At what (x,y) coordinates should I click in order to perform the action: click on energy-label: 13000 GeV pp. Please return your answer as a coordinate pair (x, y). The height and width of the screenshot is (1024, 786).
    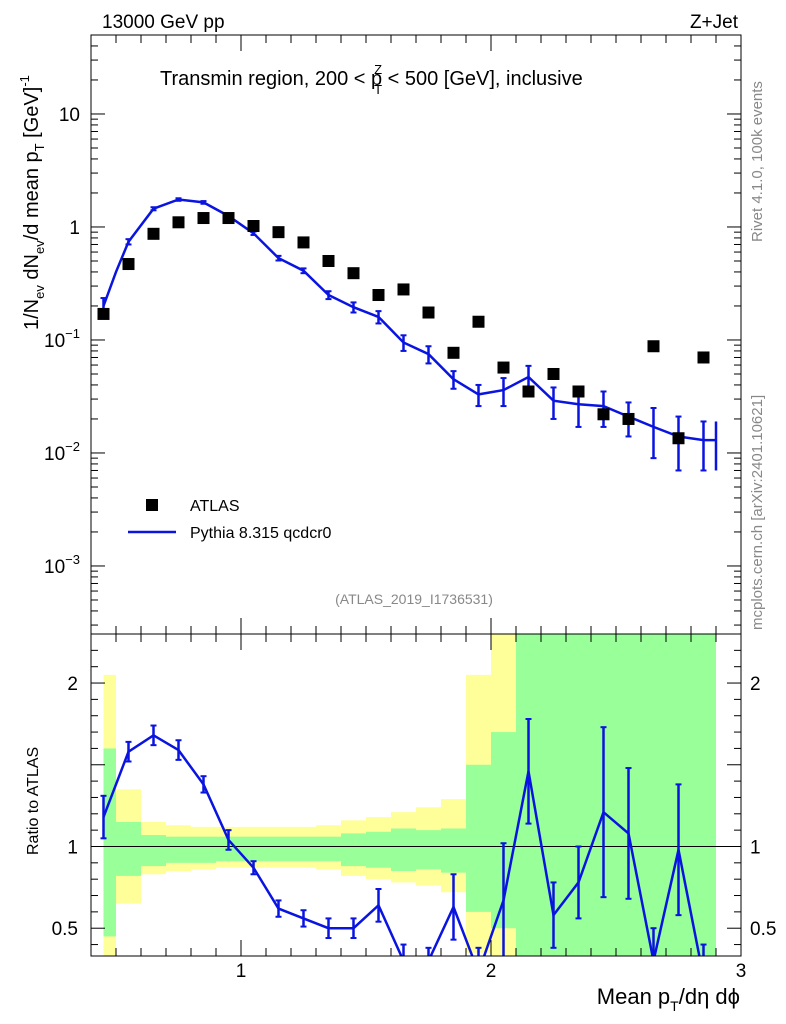
    Looking at the image, I should click on (163, 22).